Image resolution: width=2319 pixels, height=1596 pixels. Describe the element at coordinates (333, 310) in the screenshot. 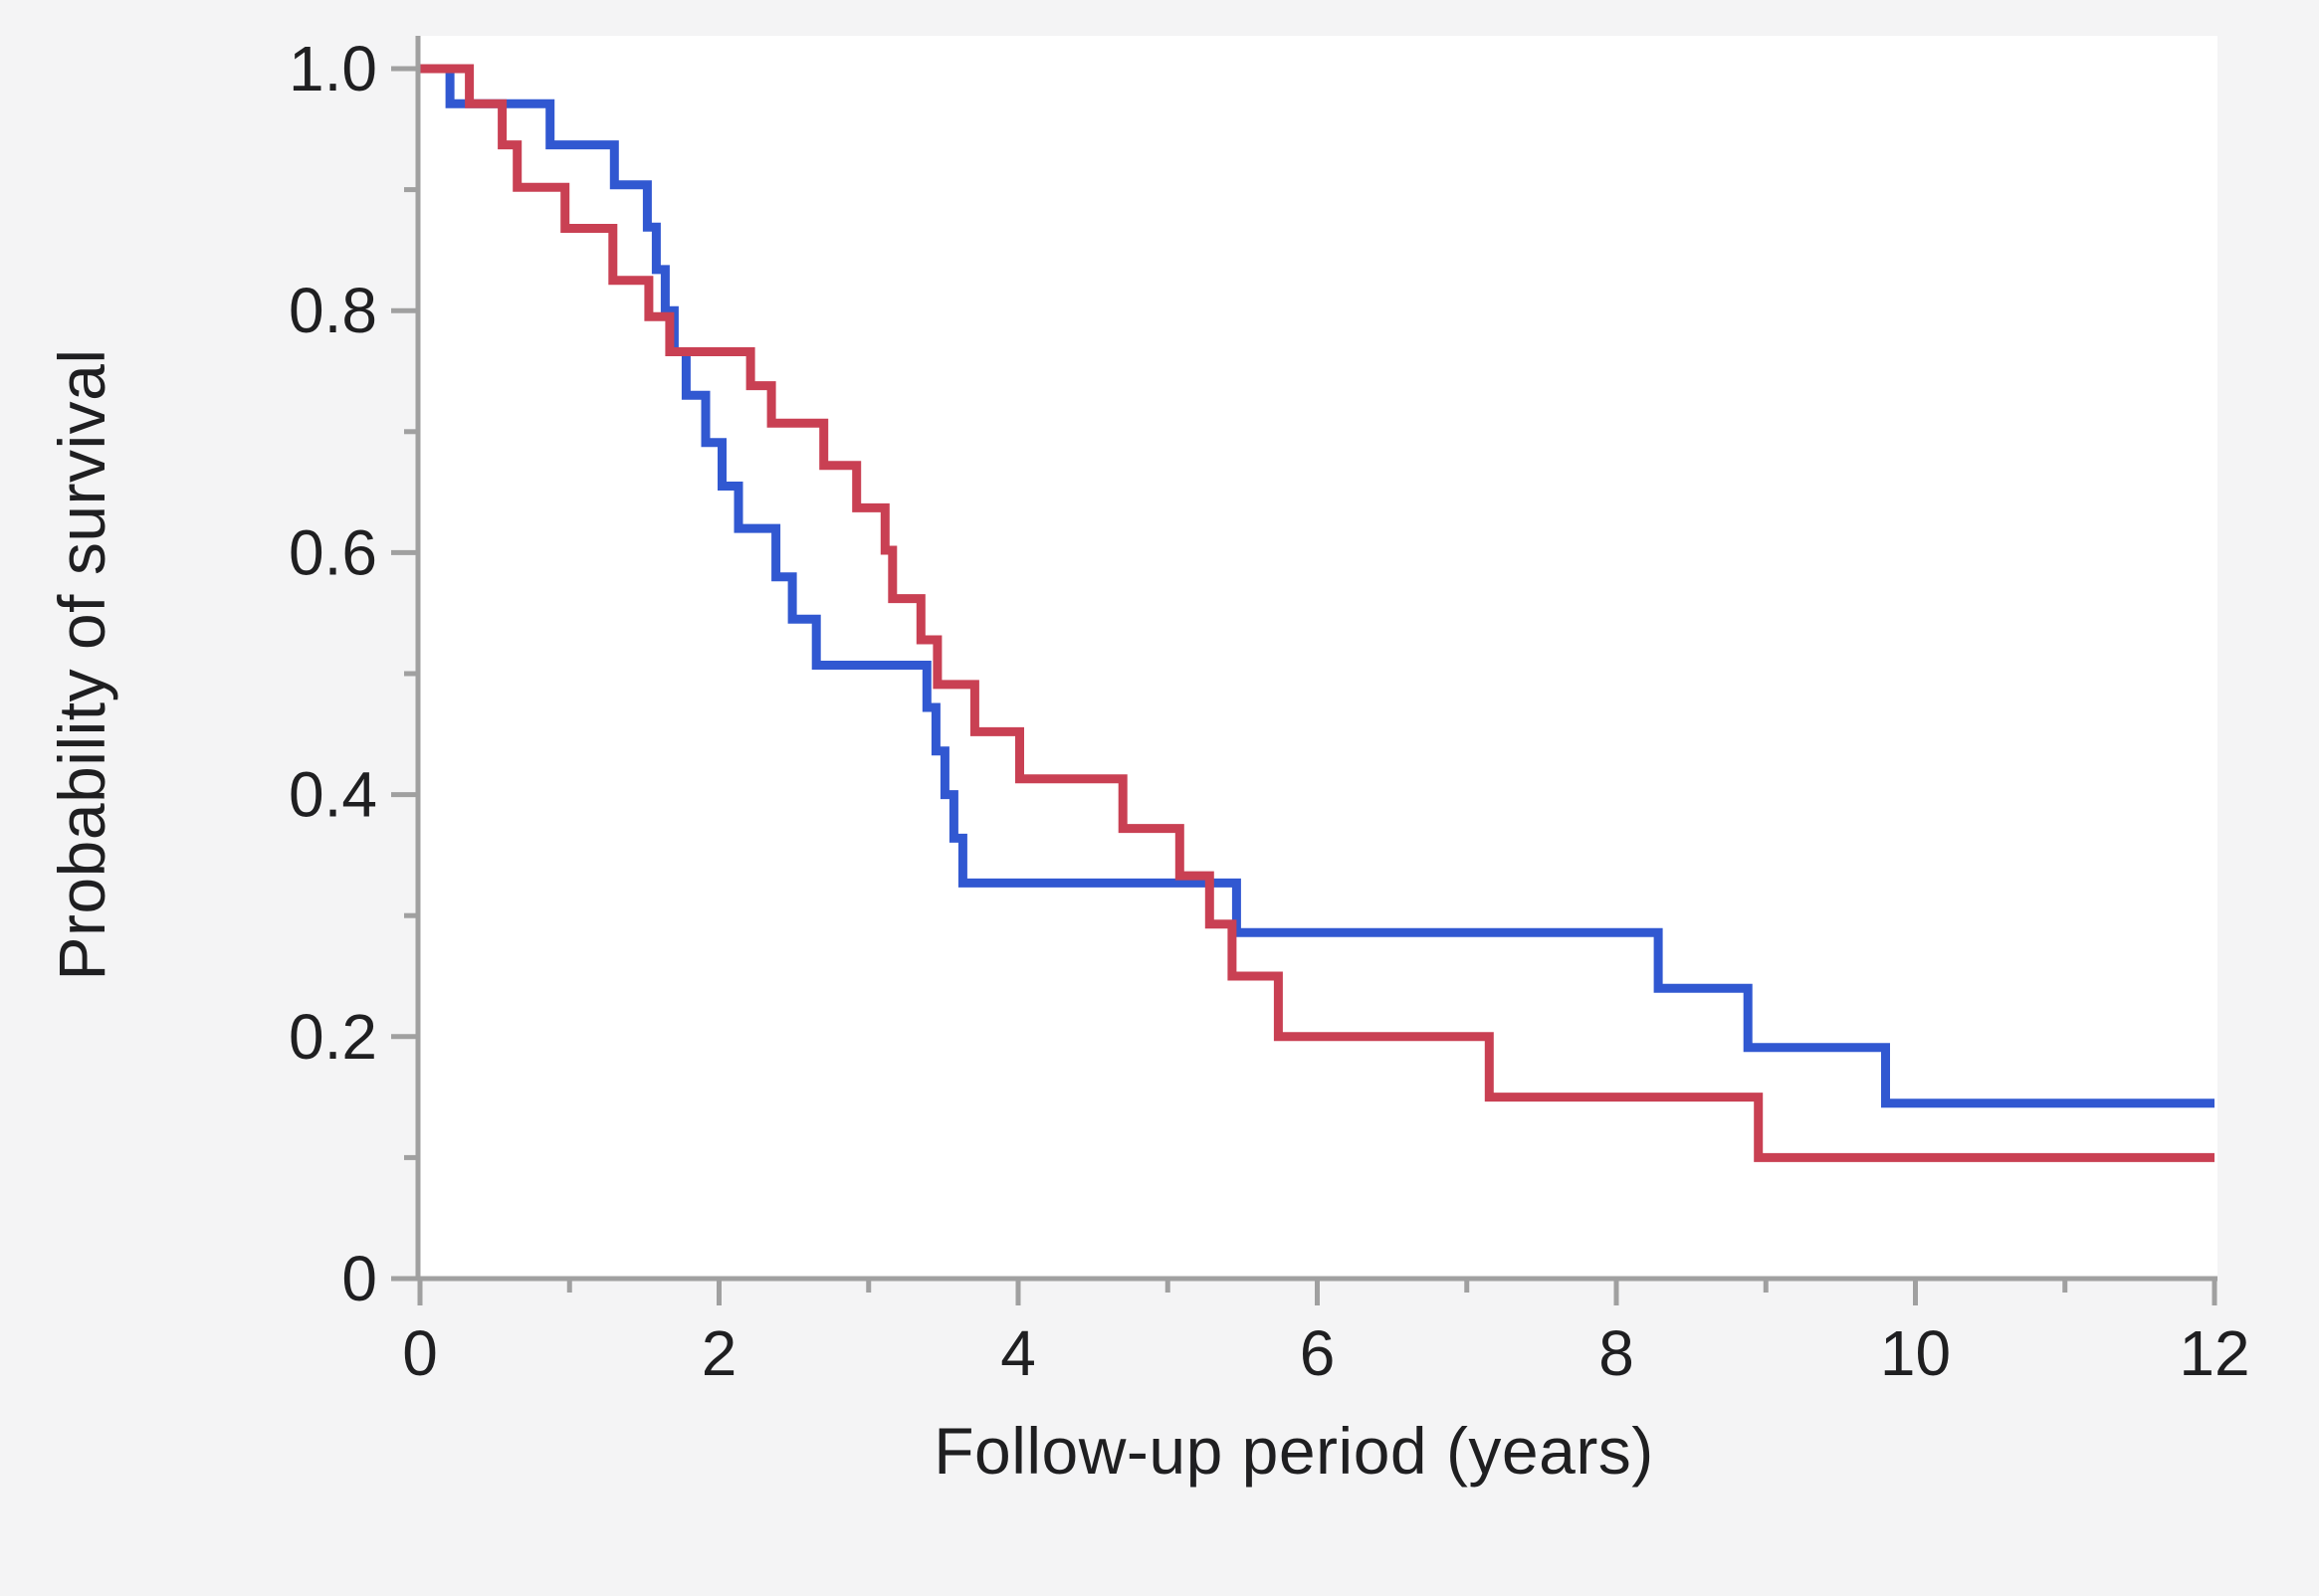

I see `y-tick-label: 0.8` at that location.